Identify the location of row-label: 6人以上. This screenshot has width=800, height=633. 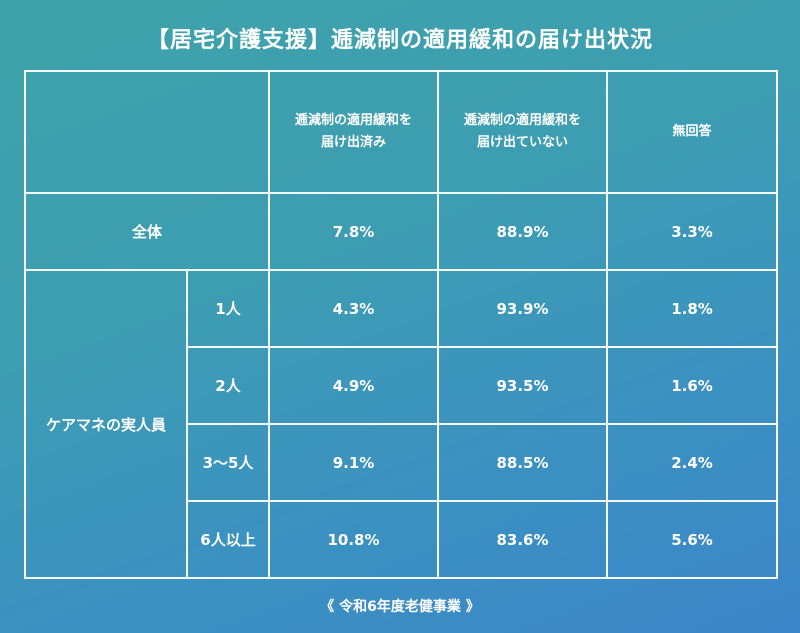
(228, 539).